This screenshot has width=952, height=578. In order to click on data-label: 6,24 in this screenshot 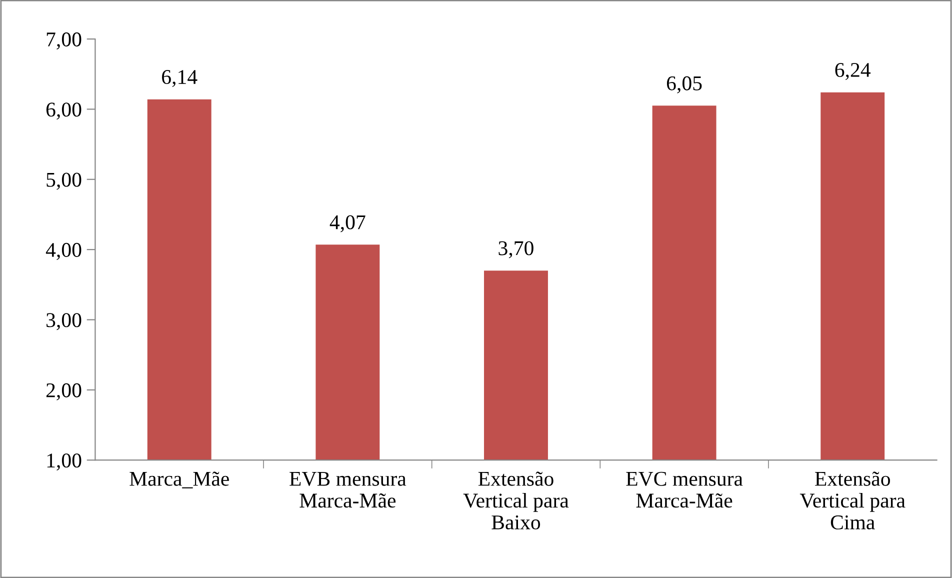, I will do `click(853, 71)`.